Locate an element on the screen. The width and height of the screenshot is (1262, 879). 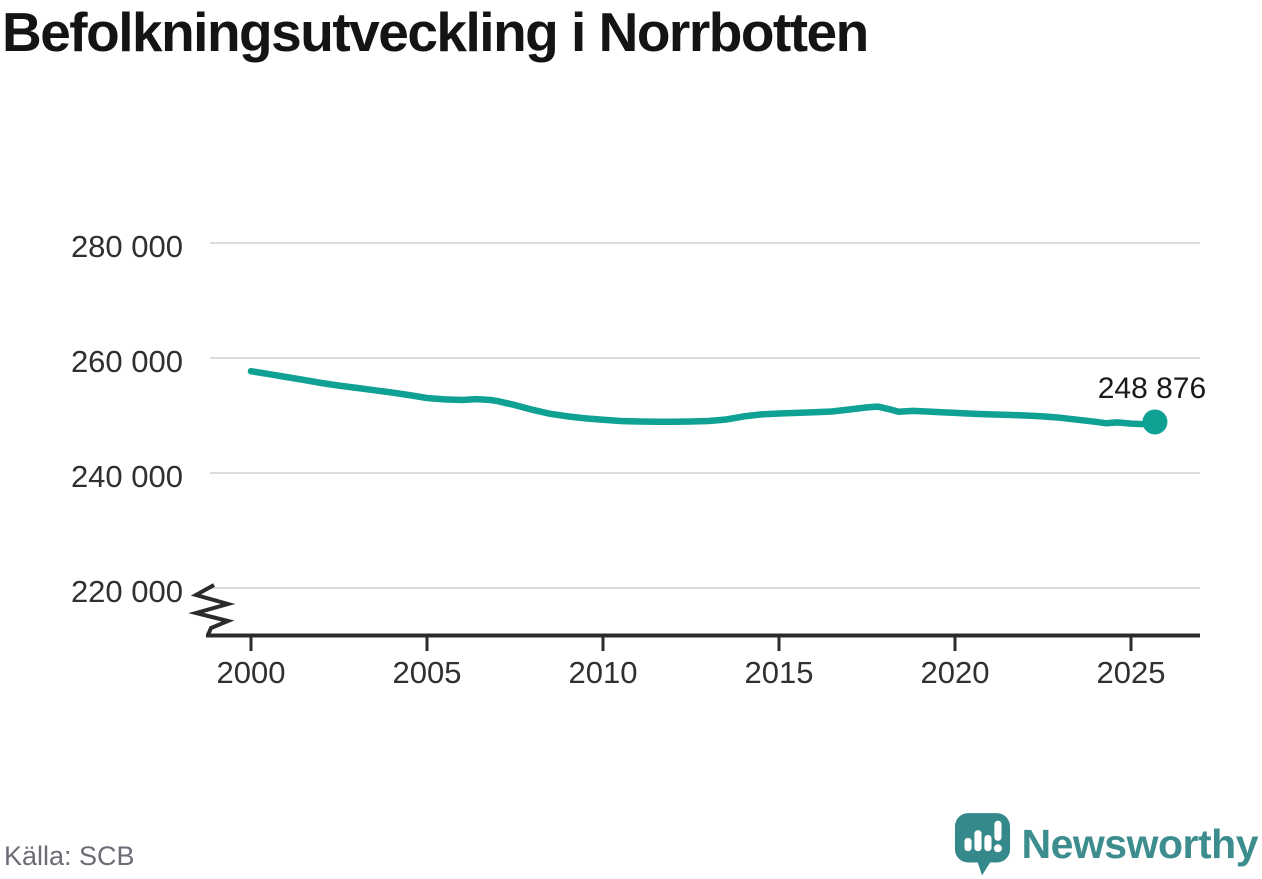
x-tick-label: 2005 is located at coordinates (427, 672).